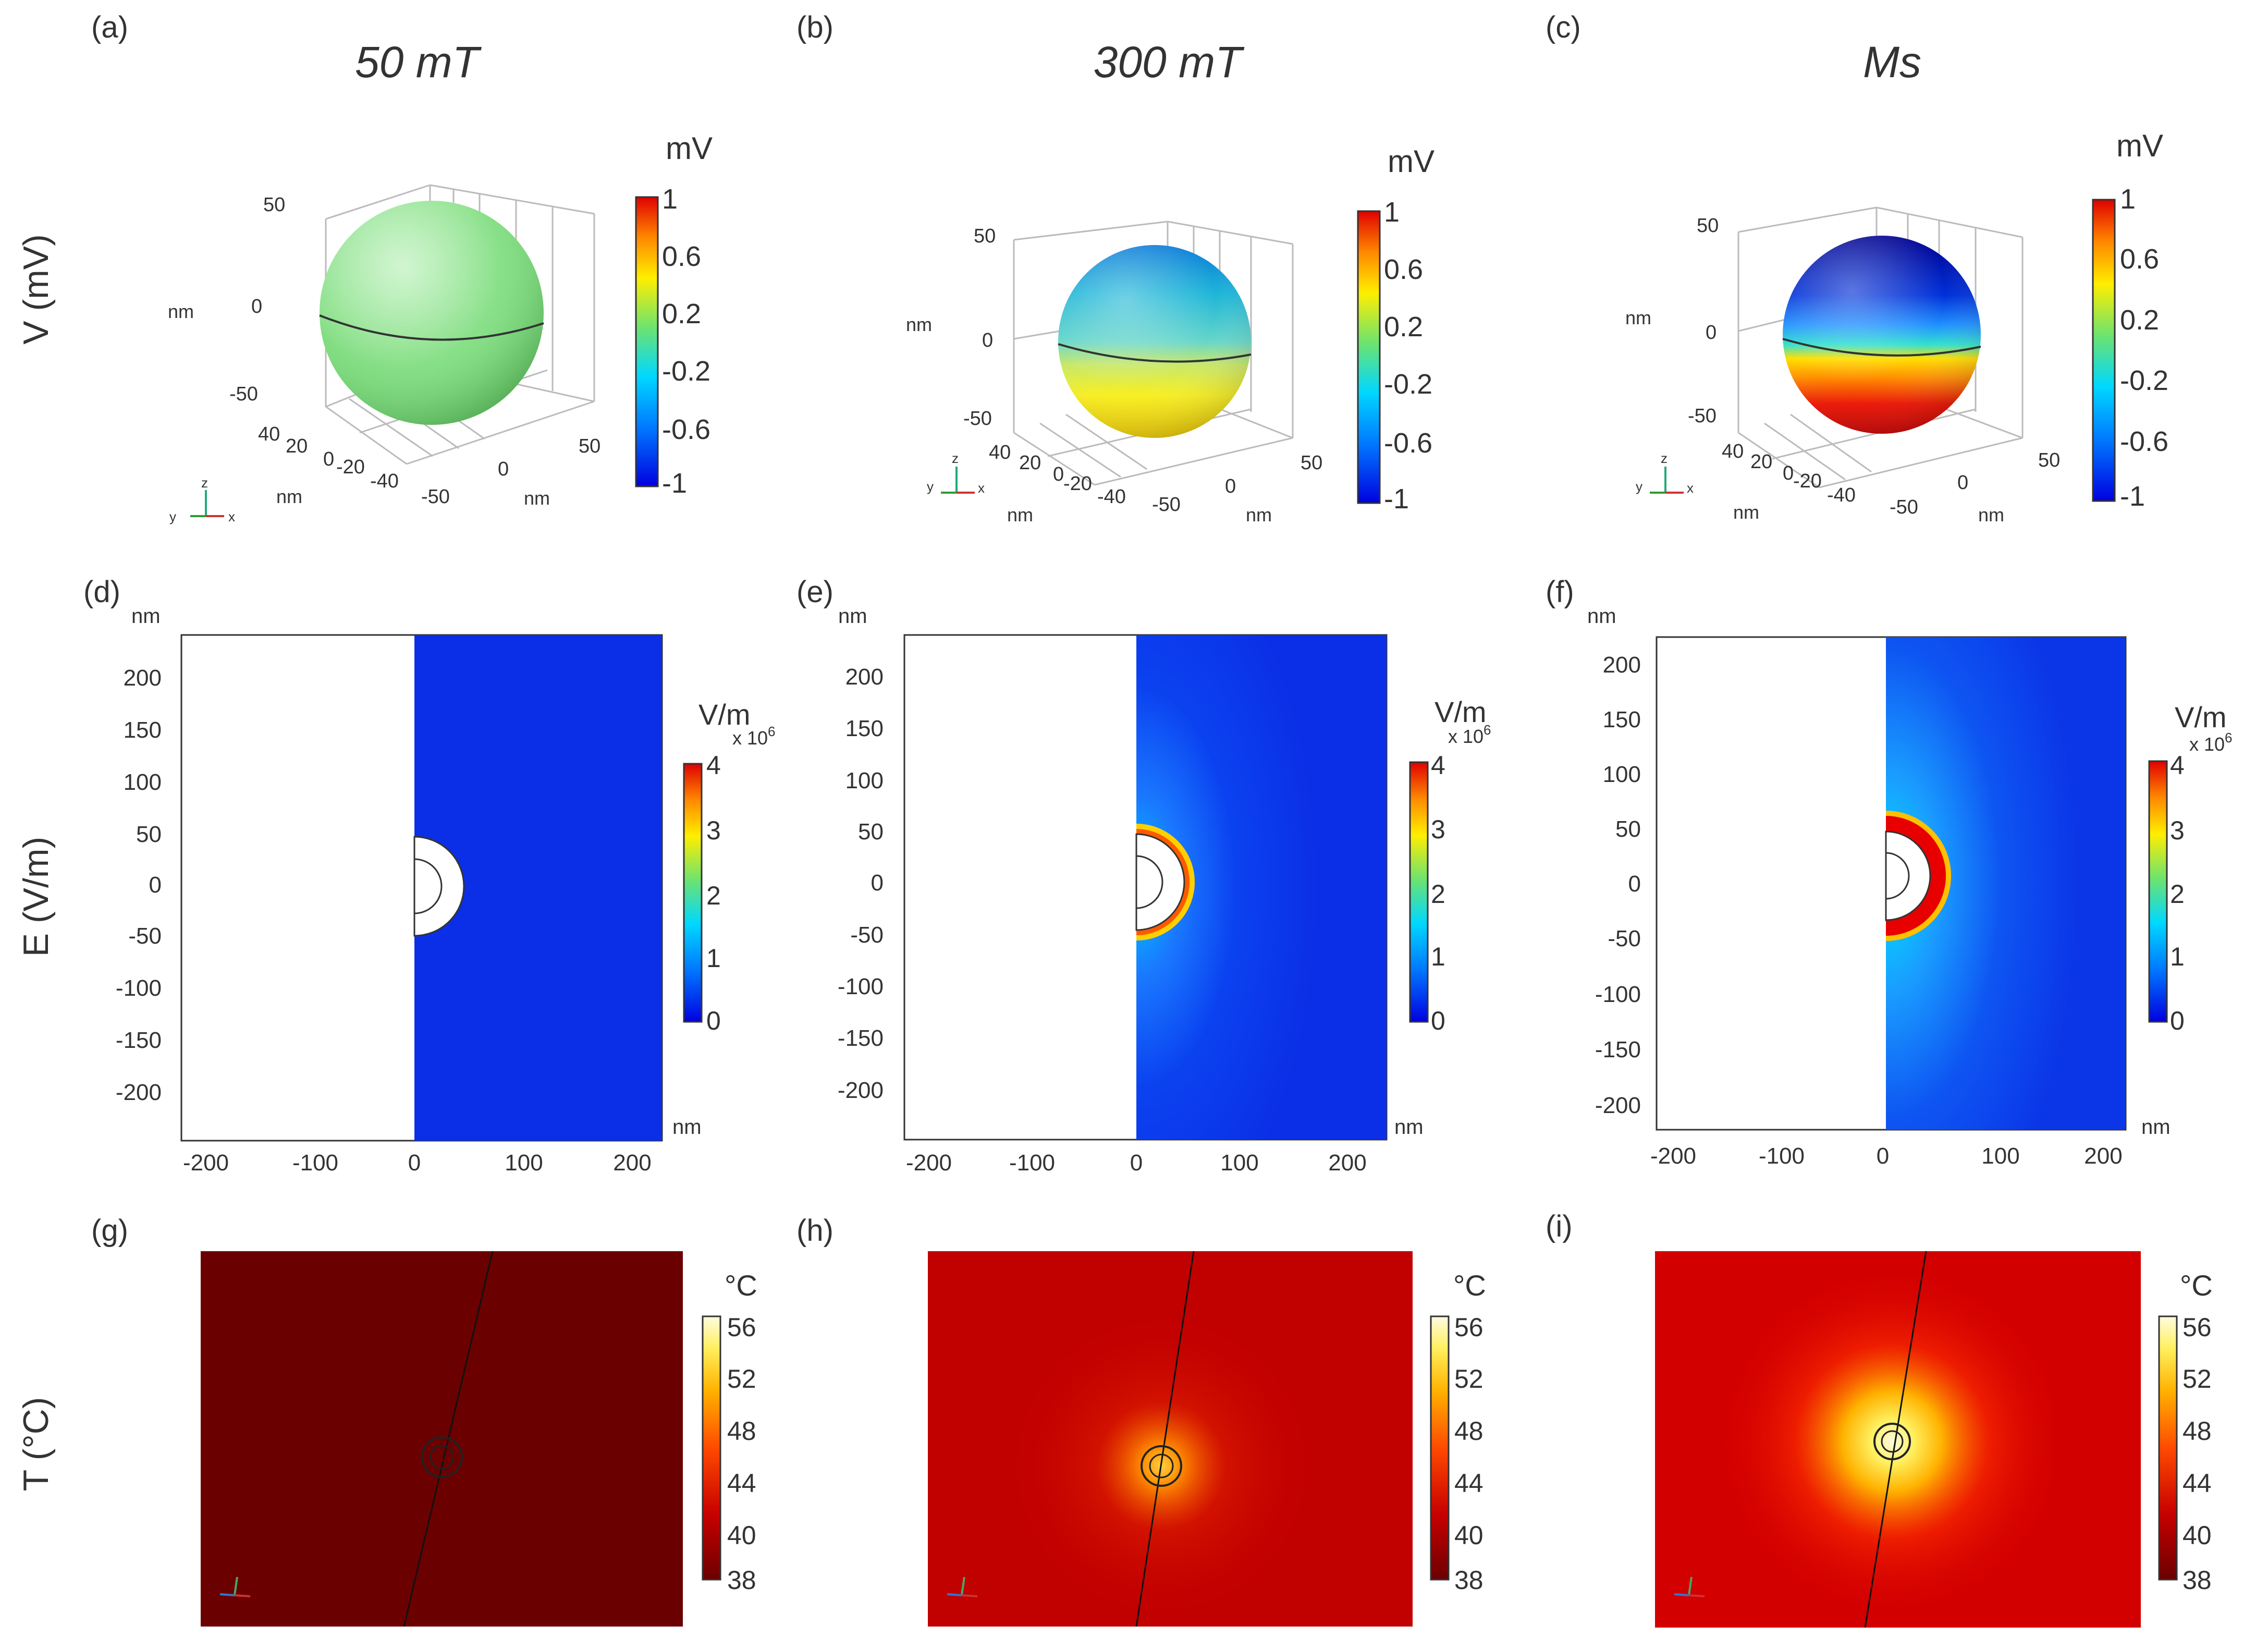 This screenshot has width=2268, height=1650. What do you see at coordinates (1618, 1050) in the screenshot?
I see `f-y-tick-m150: -150` at bounding box center [1618, 1050].